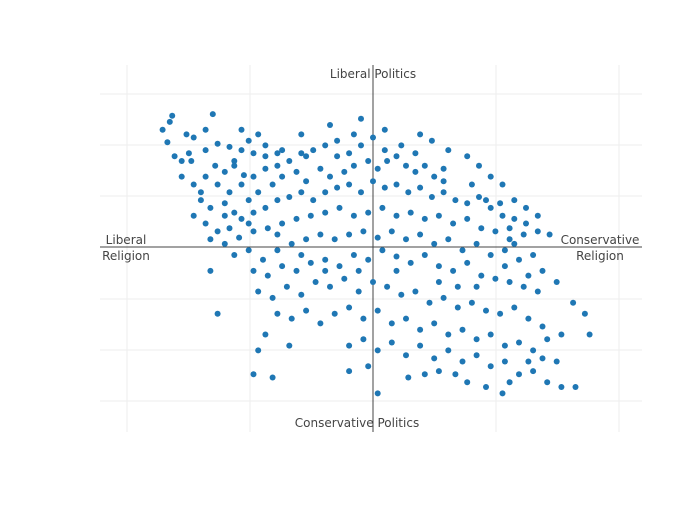 Image resolution: width=692 pixels, height=512 pixels. Describe the element at coordinates (126, 240) in the screenshot. I see `left-label-line1: Liberal` at that location.